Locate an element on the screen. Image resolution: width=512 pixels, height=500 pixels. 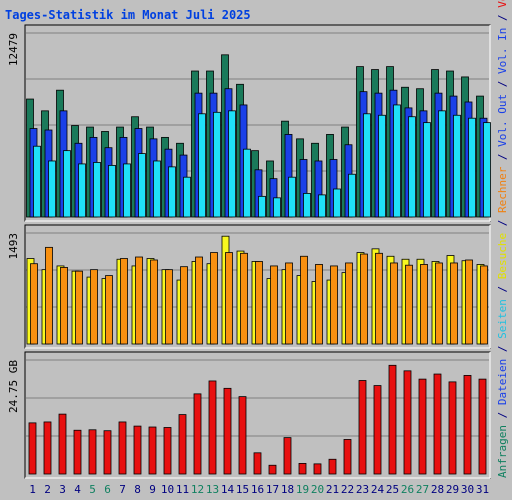
x-tick-label: 12 is located at coordinates (197, 489).